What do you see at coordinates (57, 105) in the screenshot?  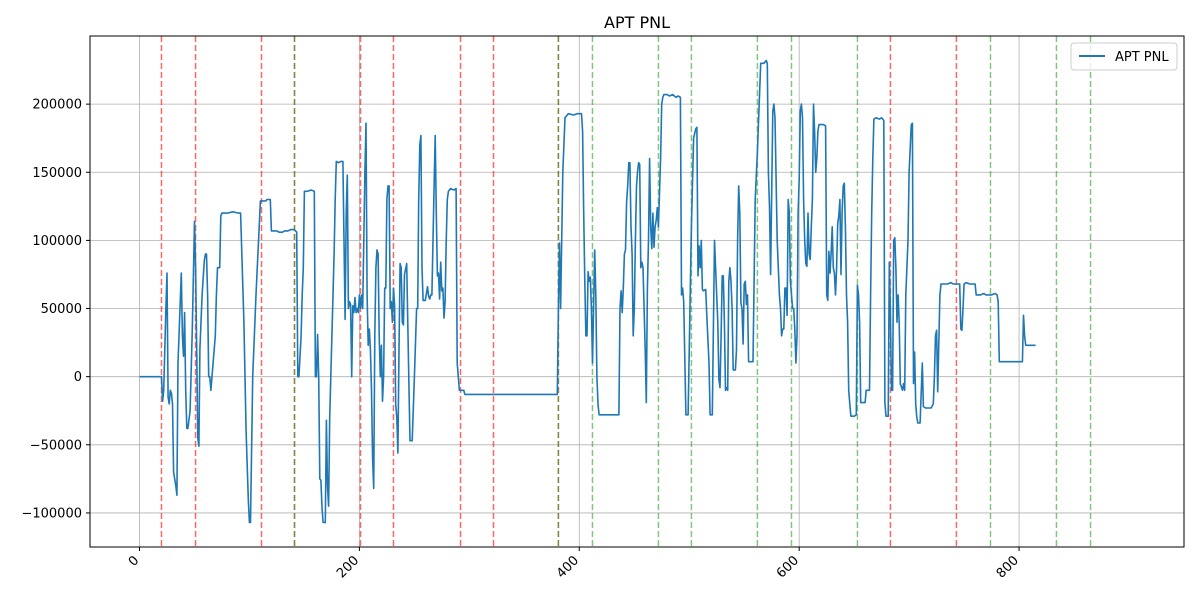 I see `y-tick-label: 200000` at bounding box center [57, 105].